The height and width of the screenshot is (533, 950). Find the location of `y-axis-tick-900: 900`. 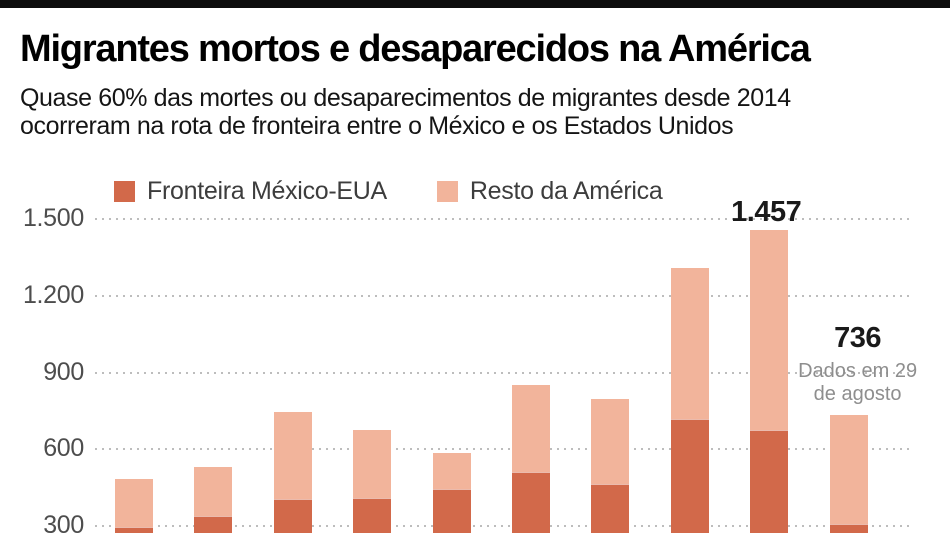

y-axis-tick-900: 900 is located at coordinates (63, 371).